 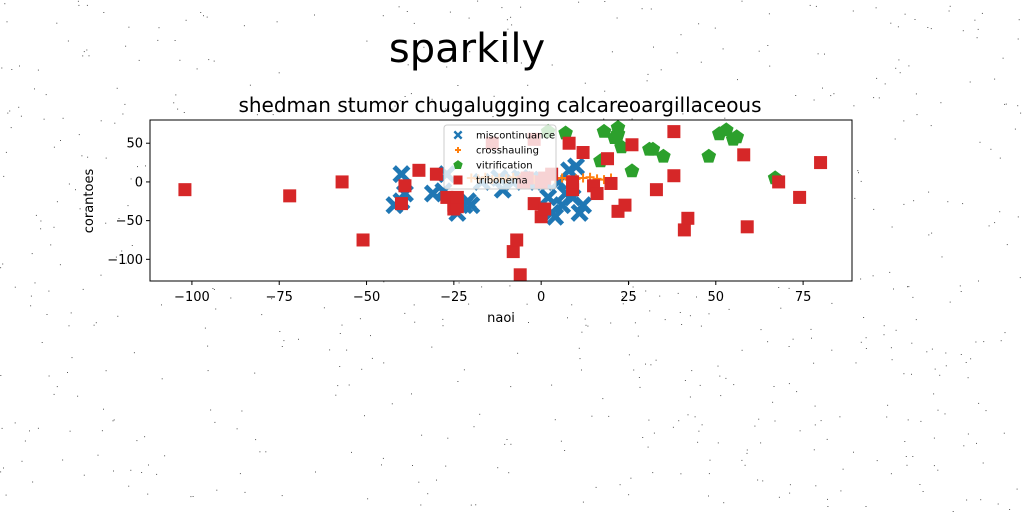 I want to click on y-tick-label: 50, so click(x=134, y=144).